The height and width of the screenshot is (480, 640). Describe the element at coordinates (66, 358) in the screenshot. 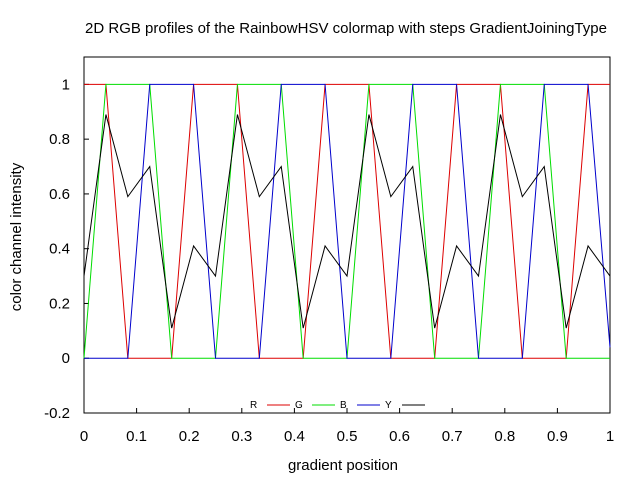

I see `y-tick-label: 0` at that location.